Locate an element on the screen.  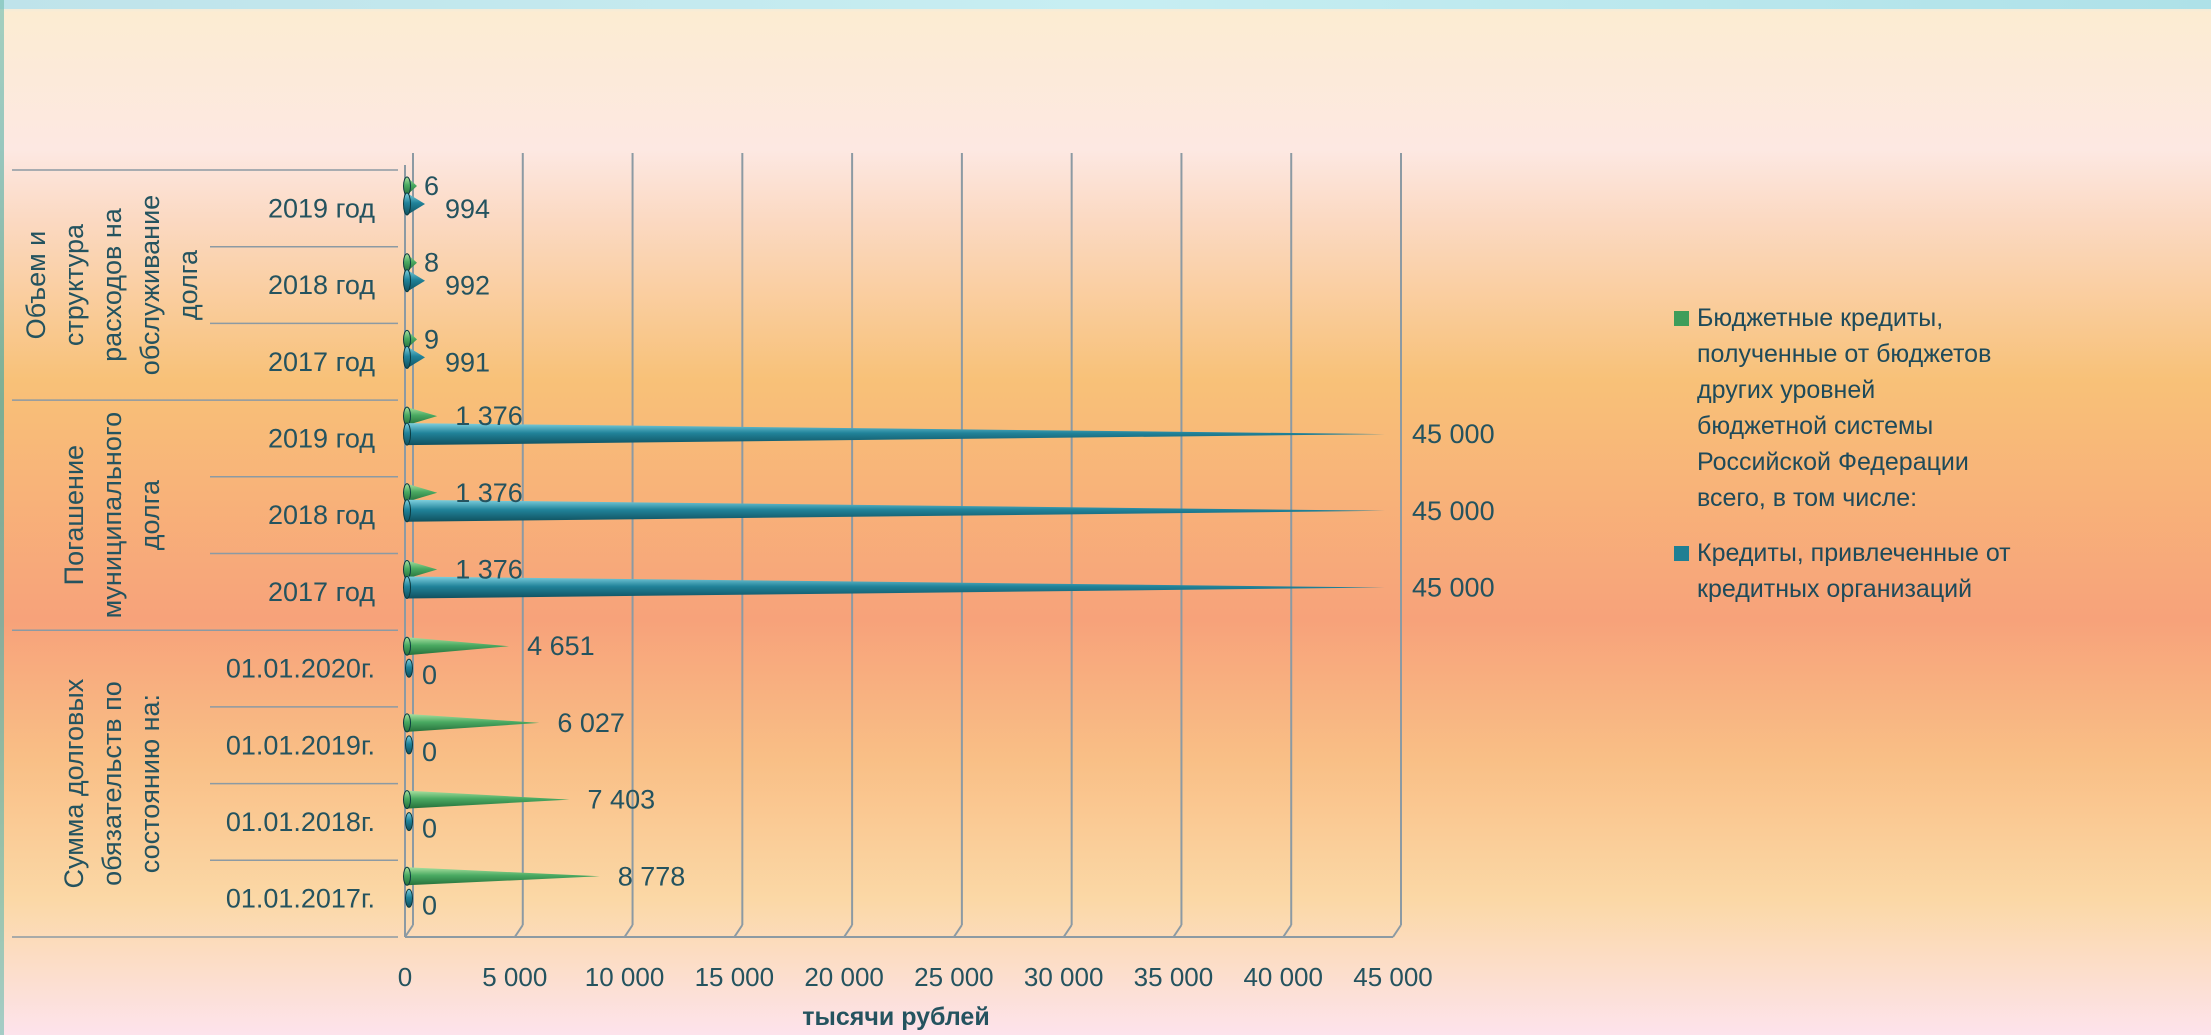
data-label-budget-credits: 7 403 is located at coordinates (622, 800).